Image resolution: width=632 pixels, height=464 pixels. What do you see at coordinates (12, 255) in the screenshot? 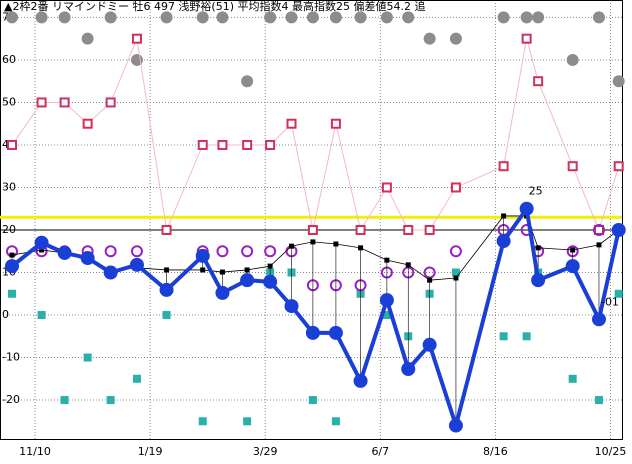
I see `average-point` at bounding box center [12, 255].